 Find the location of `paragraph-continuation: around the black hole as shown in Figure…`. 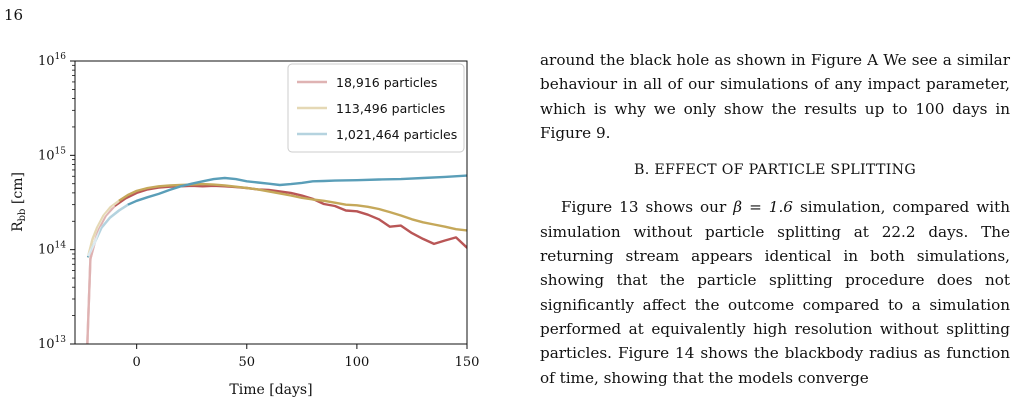

paragraph-continuation: around the black hole as shown in Figure… is located at coordinates (775, 96).